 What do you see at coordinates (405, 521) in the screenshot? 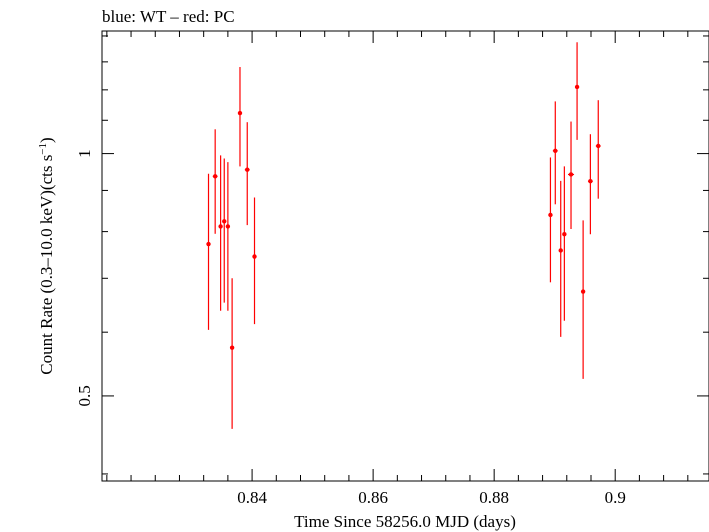
I see `x-axis-label: Time Since 58256.0 MJD (days)` at bounding box center [405, 521].